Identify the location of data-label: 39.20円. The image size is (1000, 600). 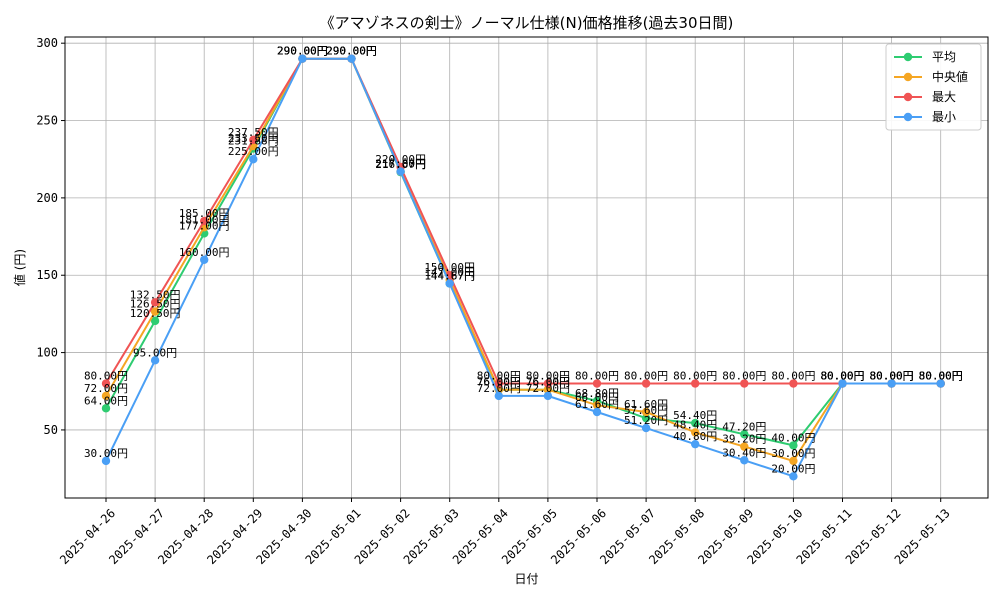
(744, 439).